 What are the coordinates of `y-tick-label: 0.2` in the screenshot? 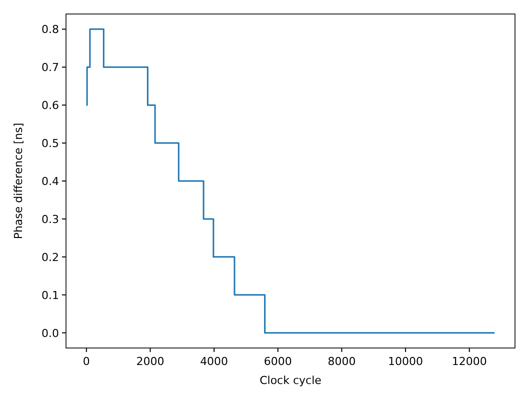 It's located at (50, 257).